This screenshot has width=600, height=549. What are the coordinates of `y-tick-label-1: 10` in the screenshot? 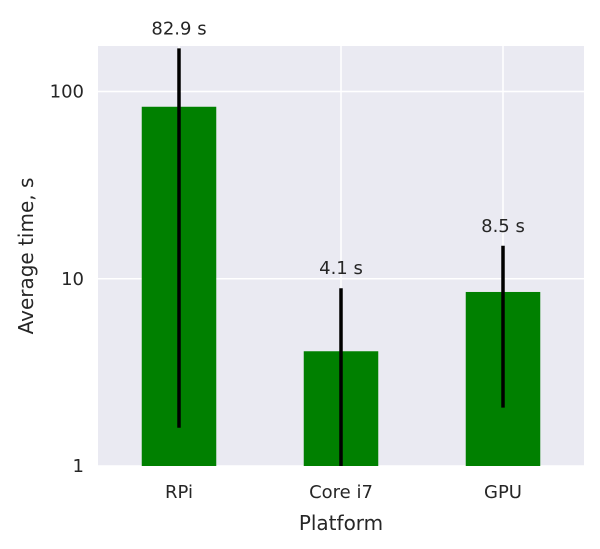 It's located at (72, 279).